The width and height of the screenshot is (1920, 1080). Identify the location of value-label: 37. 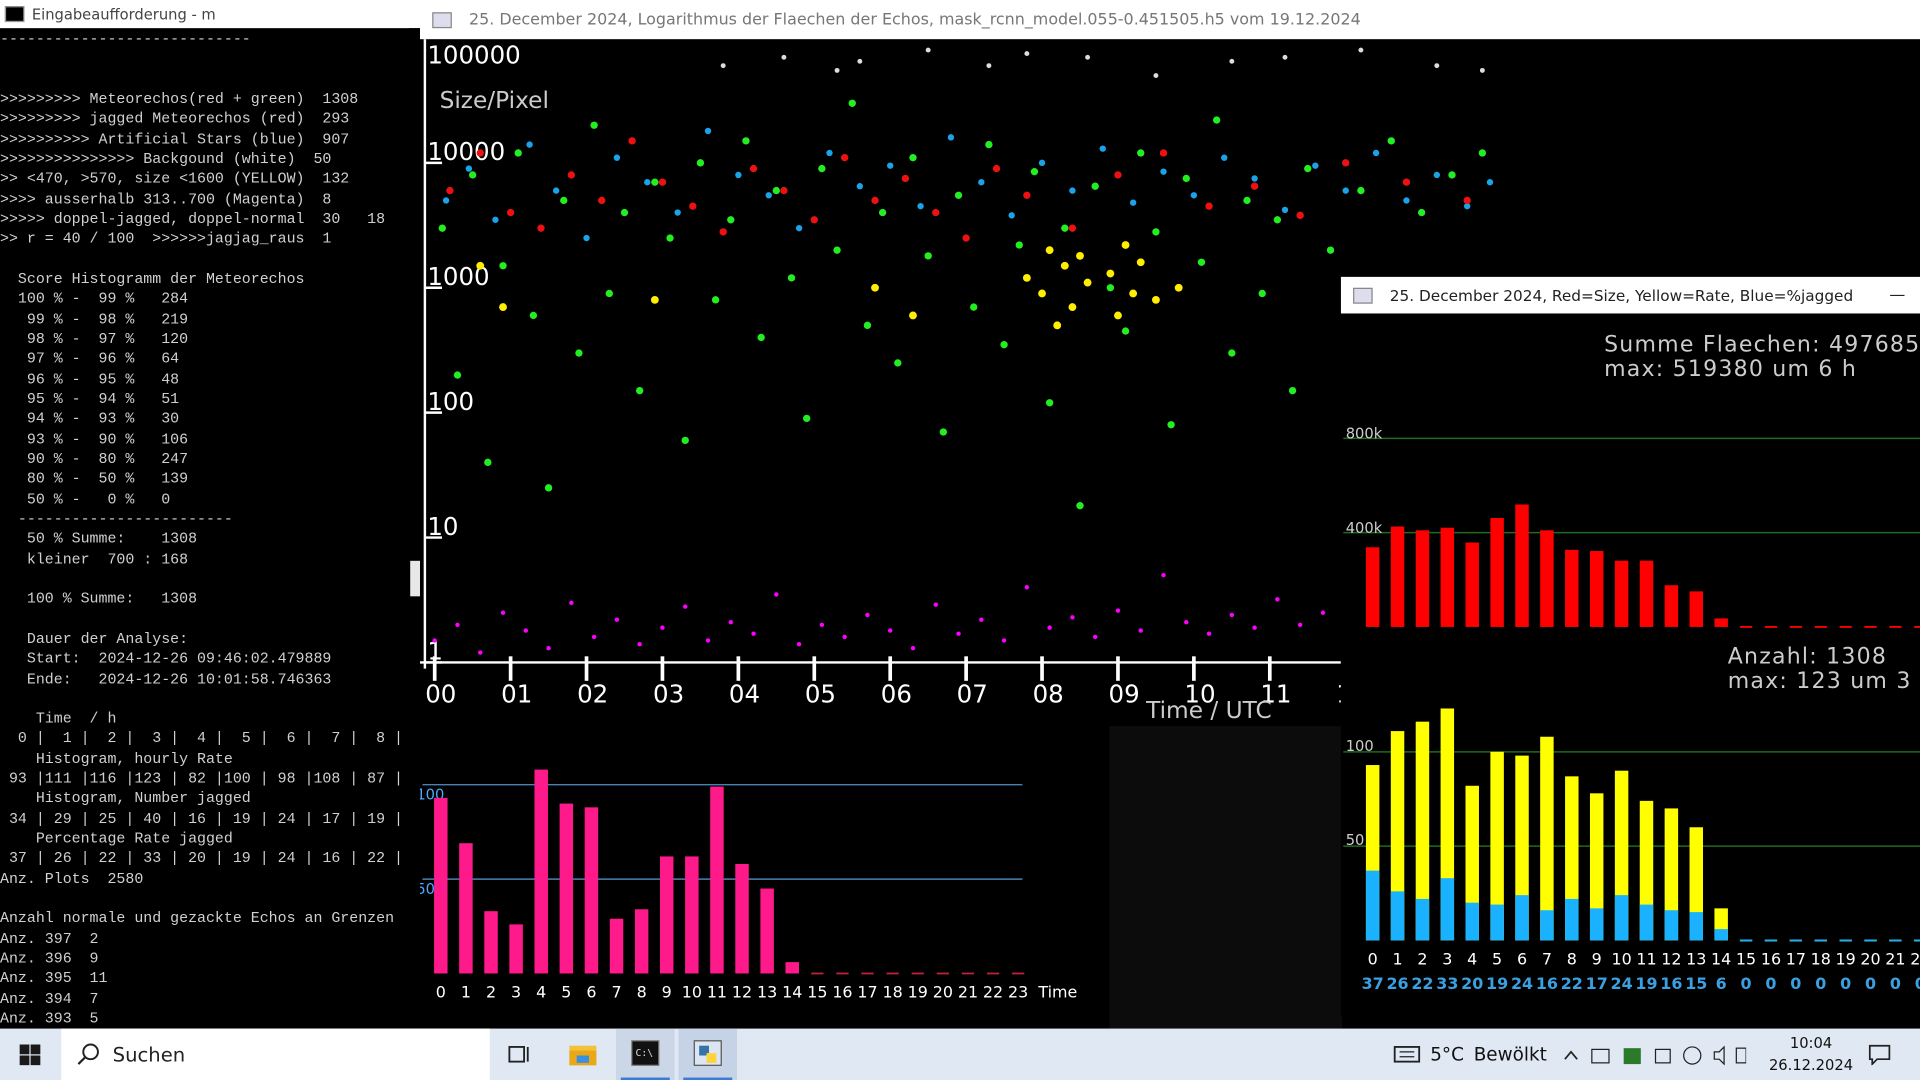
(1373, 983).